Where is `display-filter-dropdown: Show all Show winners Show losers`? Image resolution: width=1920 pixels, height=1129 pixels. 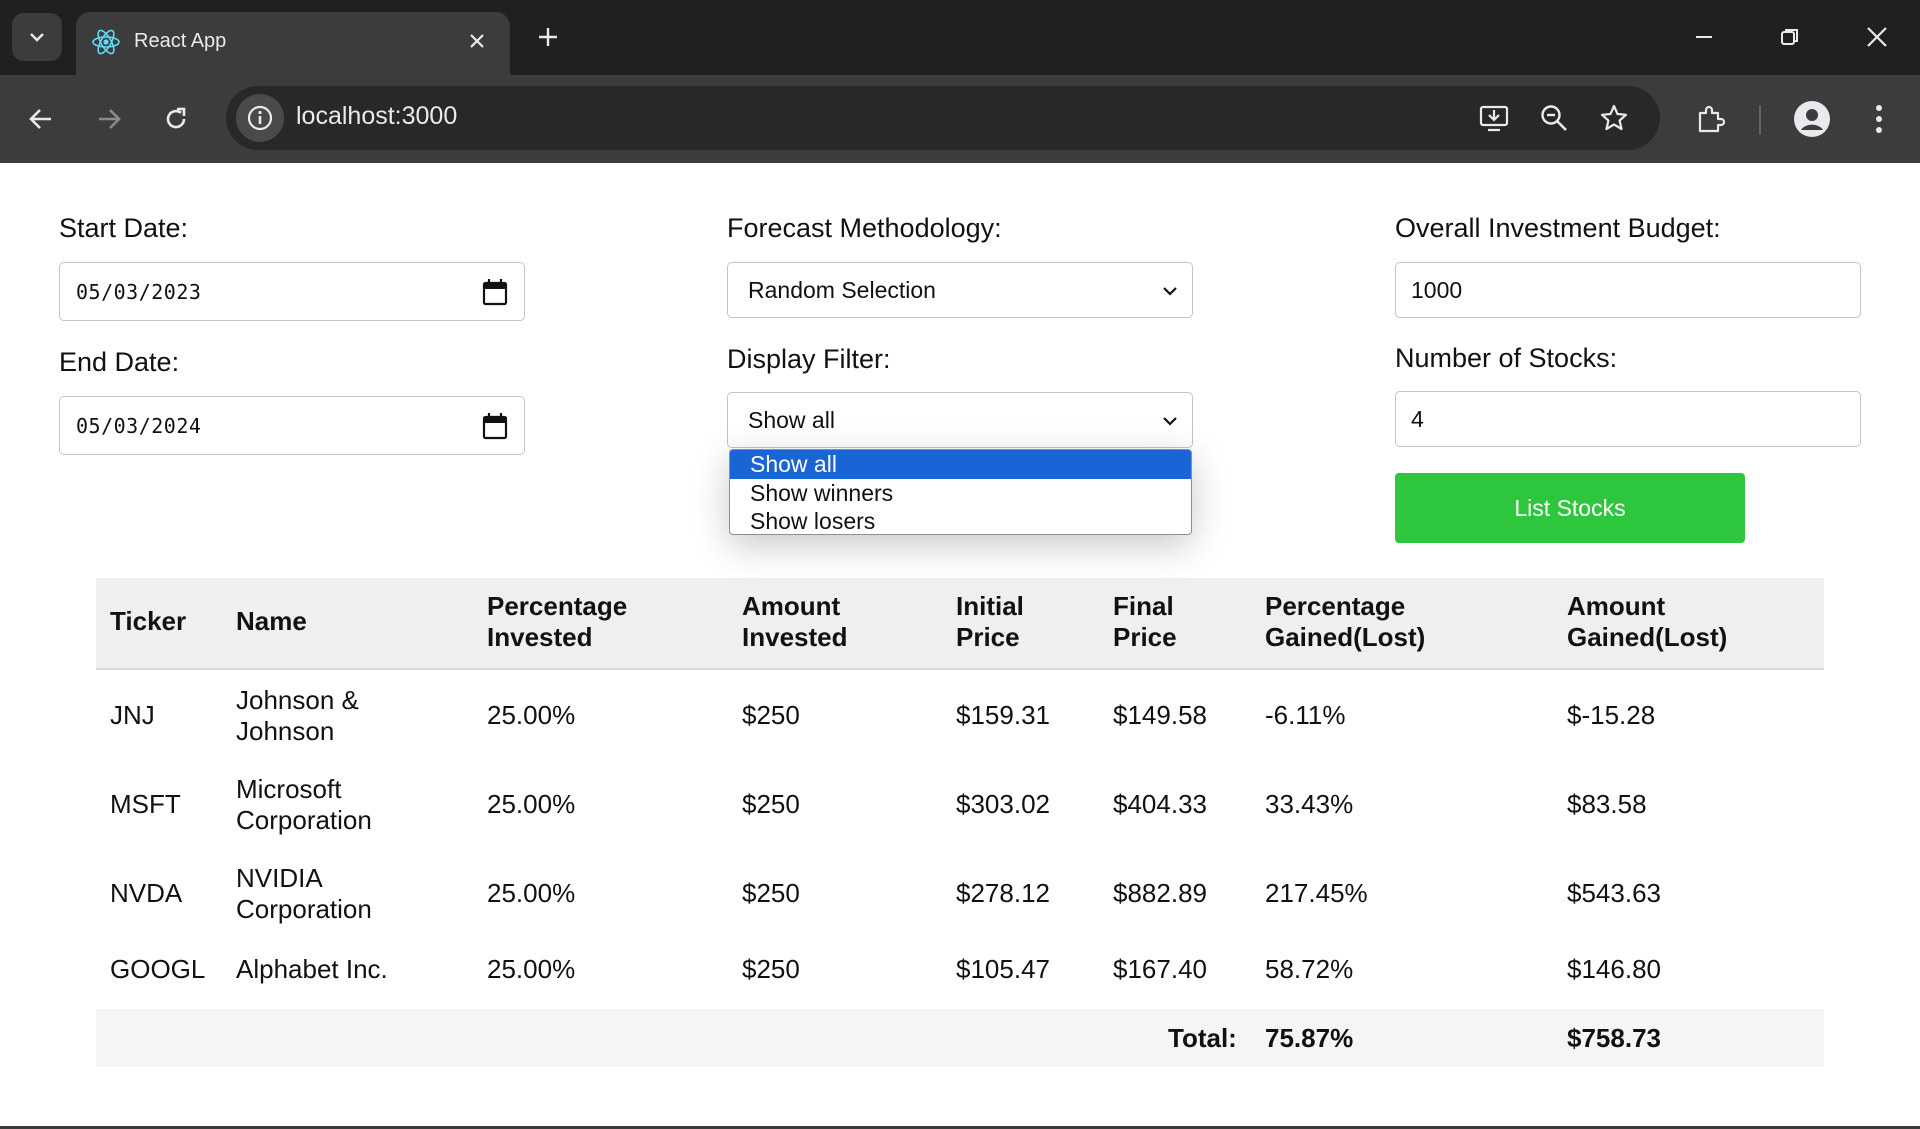 display-filter-dropdown: Show all Show winners Show losers is located at coordinates (960, 492).